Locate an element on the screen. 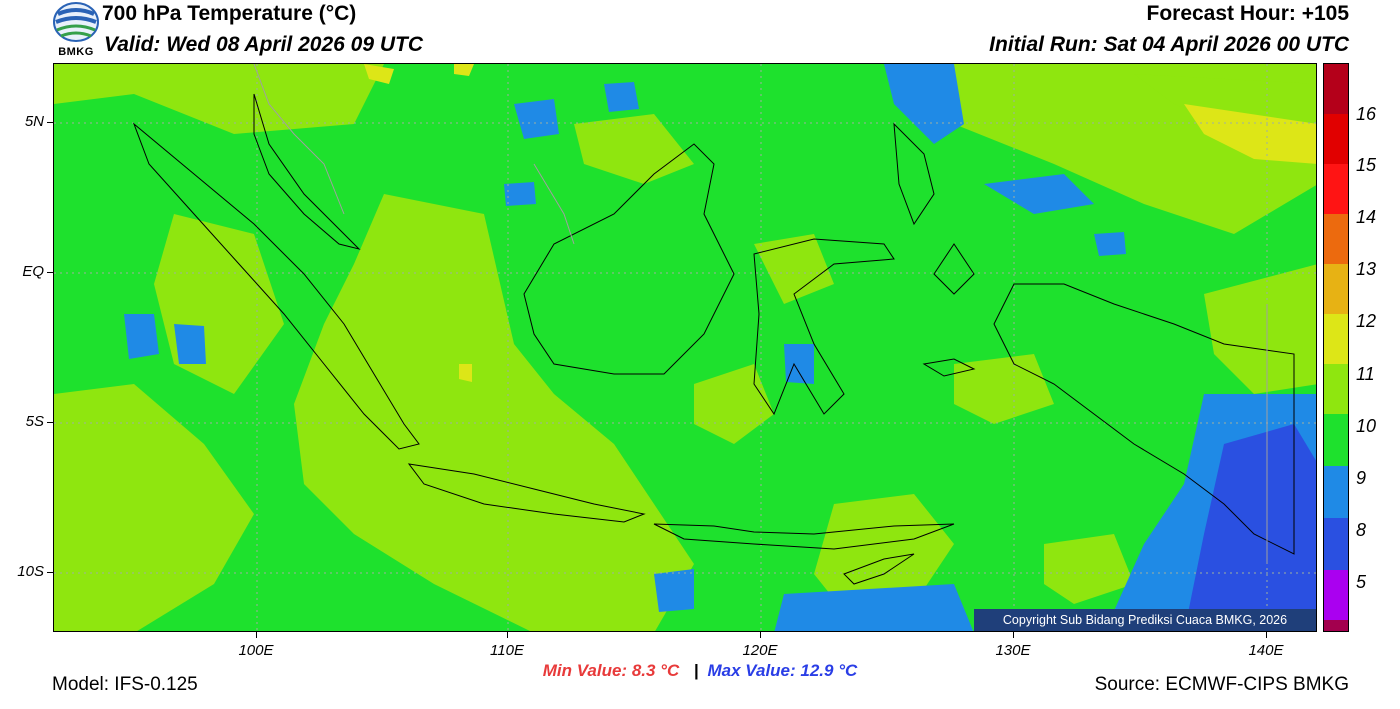  colorbar-label: 16 is located at coordinates (1366, 114).